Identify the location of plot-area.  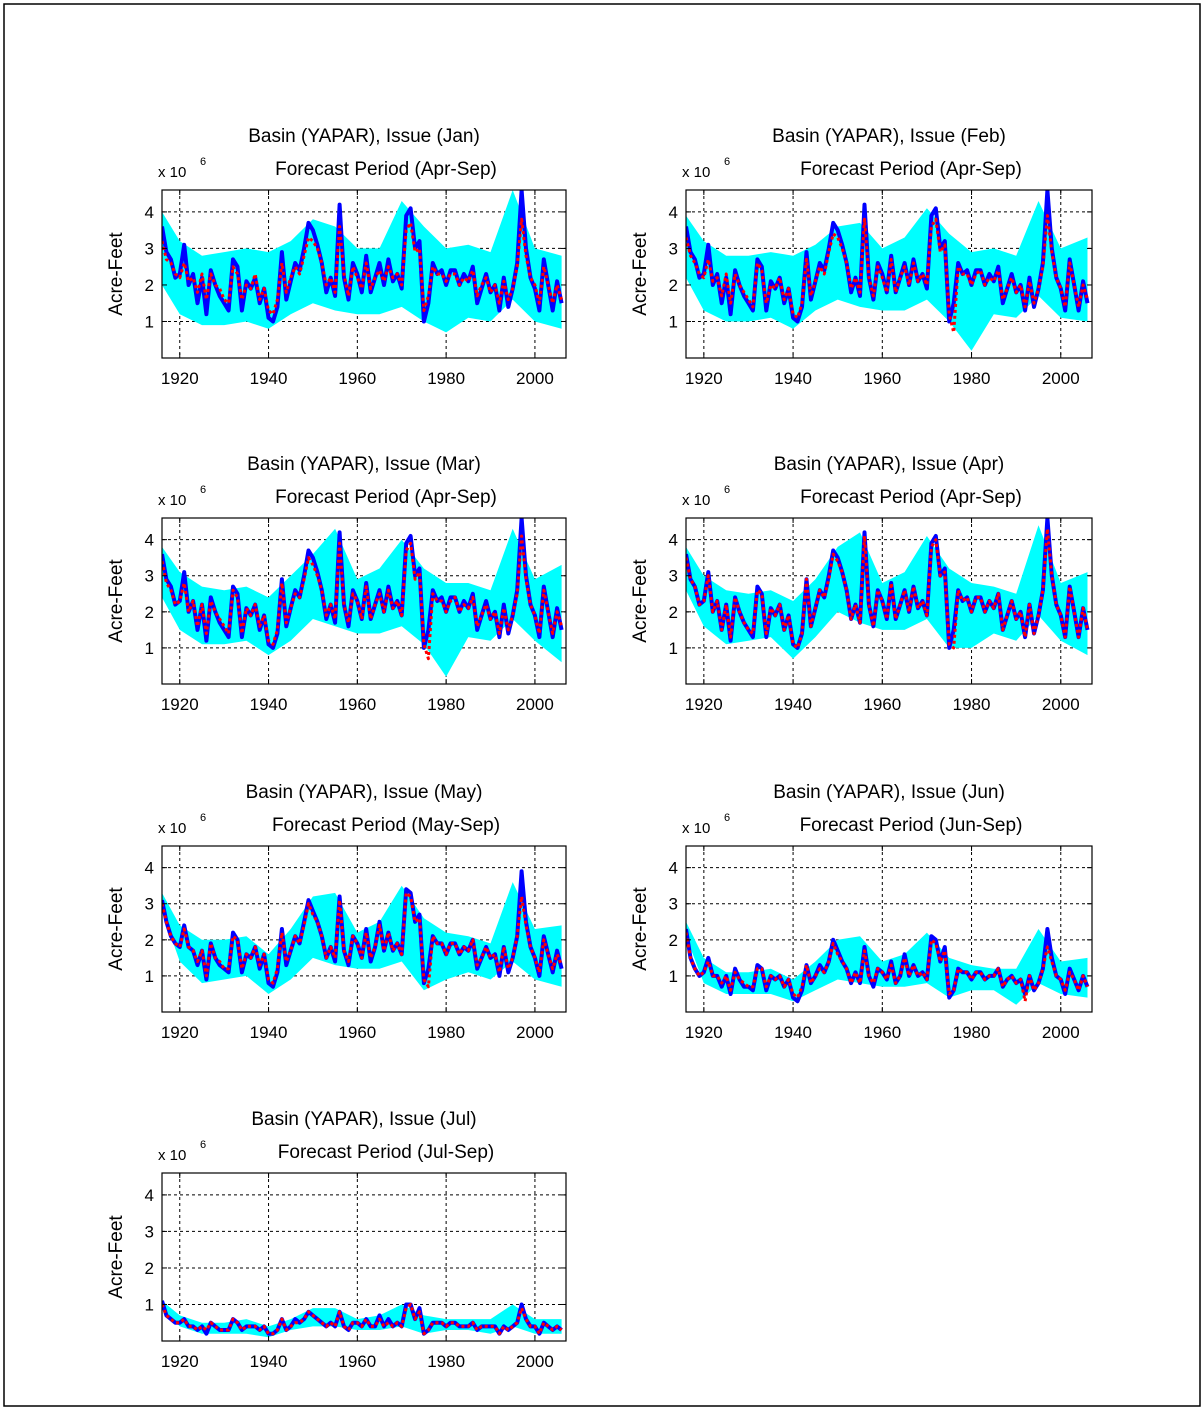
(364, 1257).